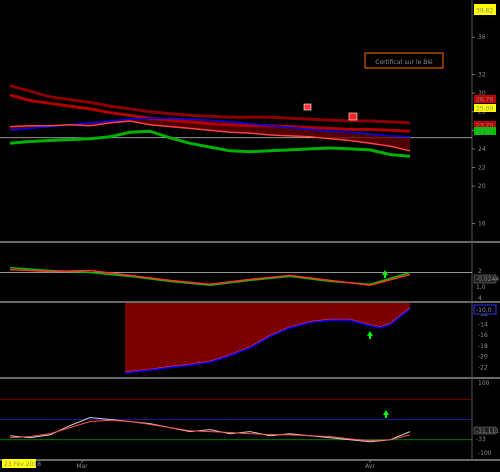  I want to click on y-tick-label: -14, so click(483, 324).